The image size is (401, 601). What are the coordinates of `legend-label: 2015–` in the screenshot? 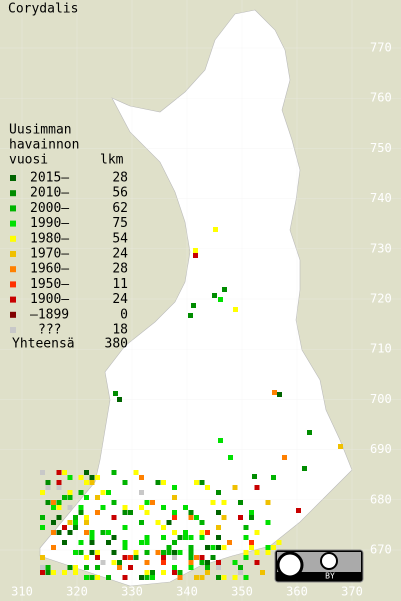 It's located at (49, 178).